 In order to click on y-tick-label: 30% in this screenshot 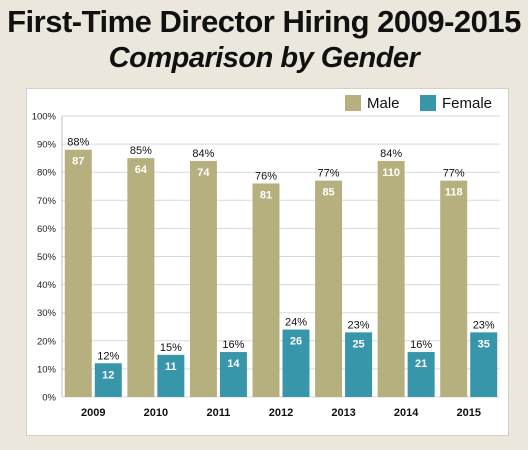, I will do `click(47, 313)`.